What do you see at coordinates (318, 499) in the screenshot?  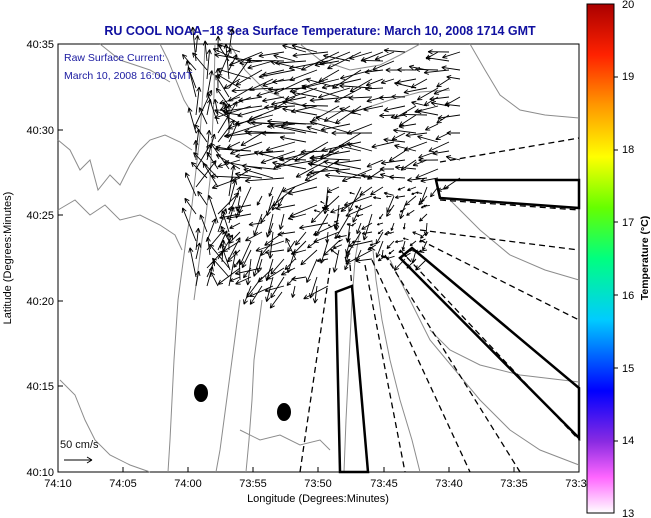 I see `x-axis-label: Longitude (Degrees:Minutes)` at bounding box center [318, 499].